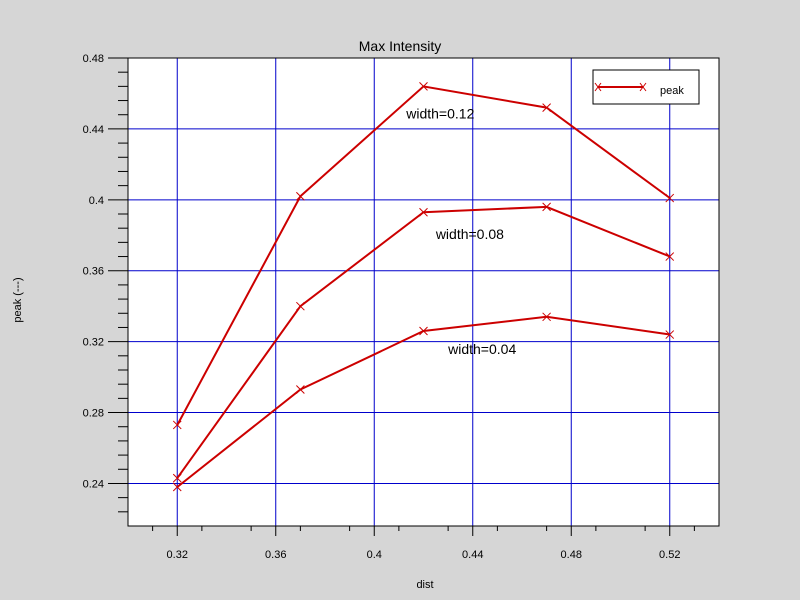 This screenshot has width=800, height=600. Describe the element at coordinates (93, 484) in the screenshot. I see `y-tick-label: 0.24` at that location.